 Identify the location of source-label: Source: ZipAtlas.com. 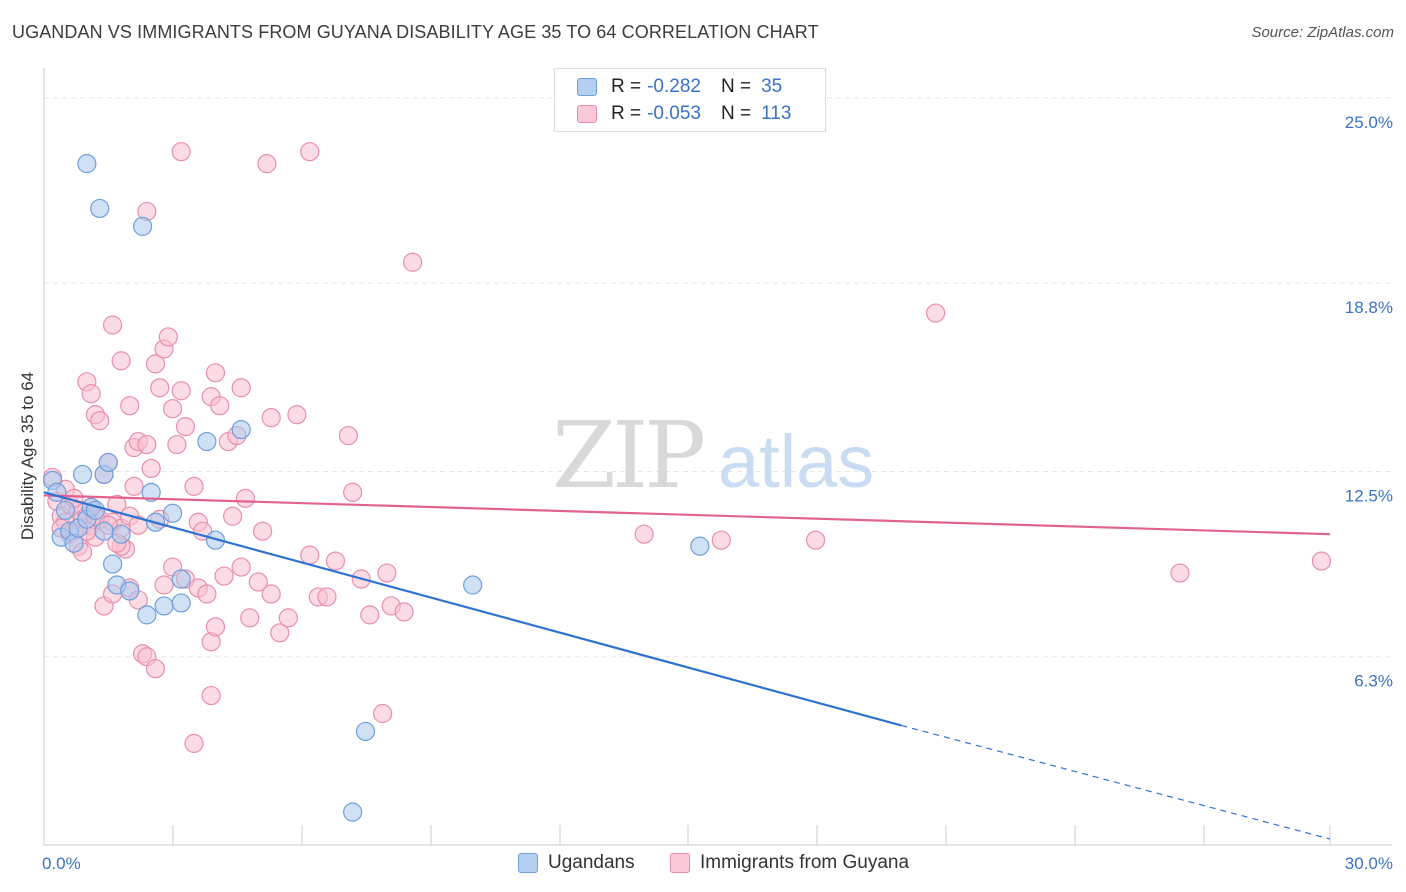
(1322, 32).